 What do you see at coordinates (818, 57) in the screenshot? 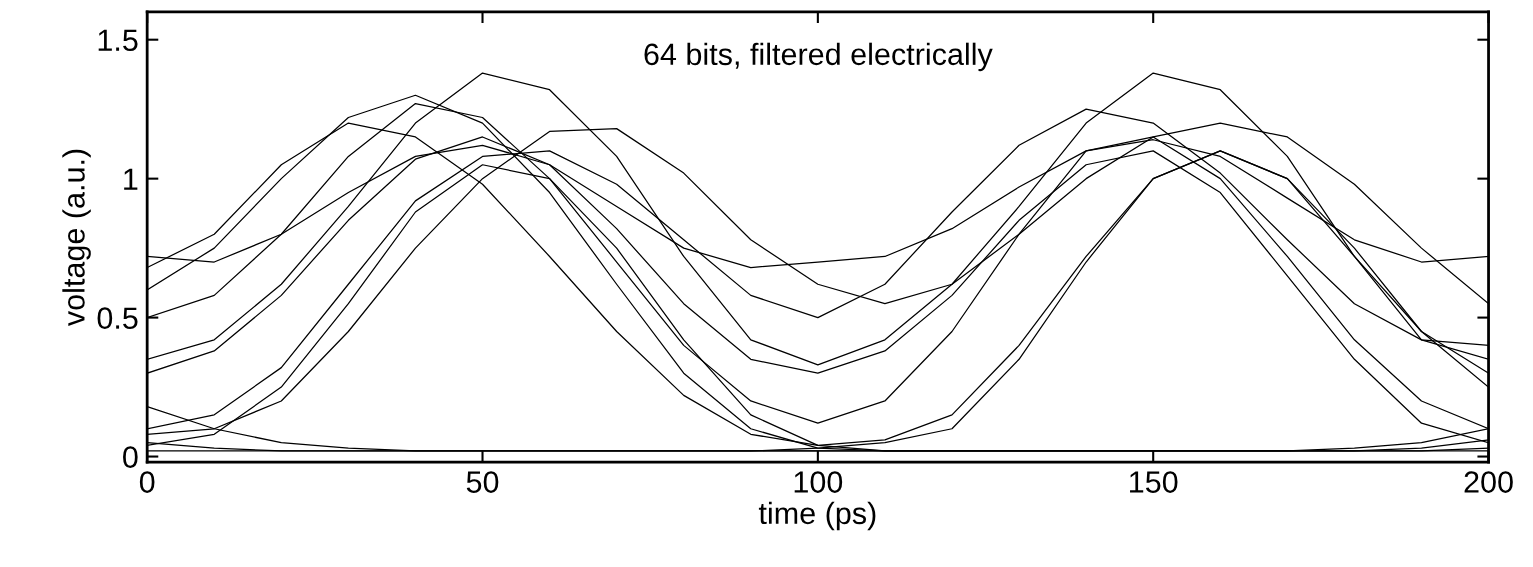
I see `text: 64 bits, filtered electrically` at bounding box center [818, 57].